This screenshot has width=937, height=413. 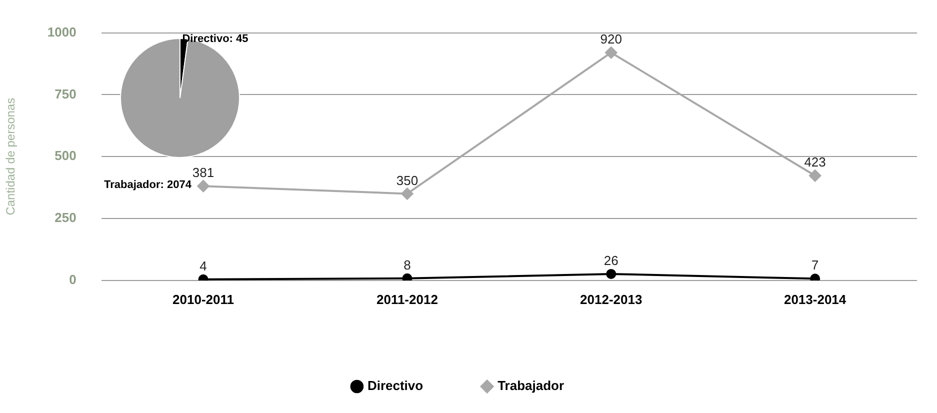 I want to click on data-label: Trabajador: 2074, so click(x=148, y=184).